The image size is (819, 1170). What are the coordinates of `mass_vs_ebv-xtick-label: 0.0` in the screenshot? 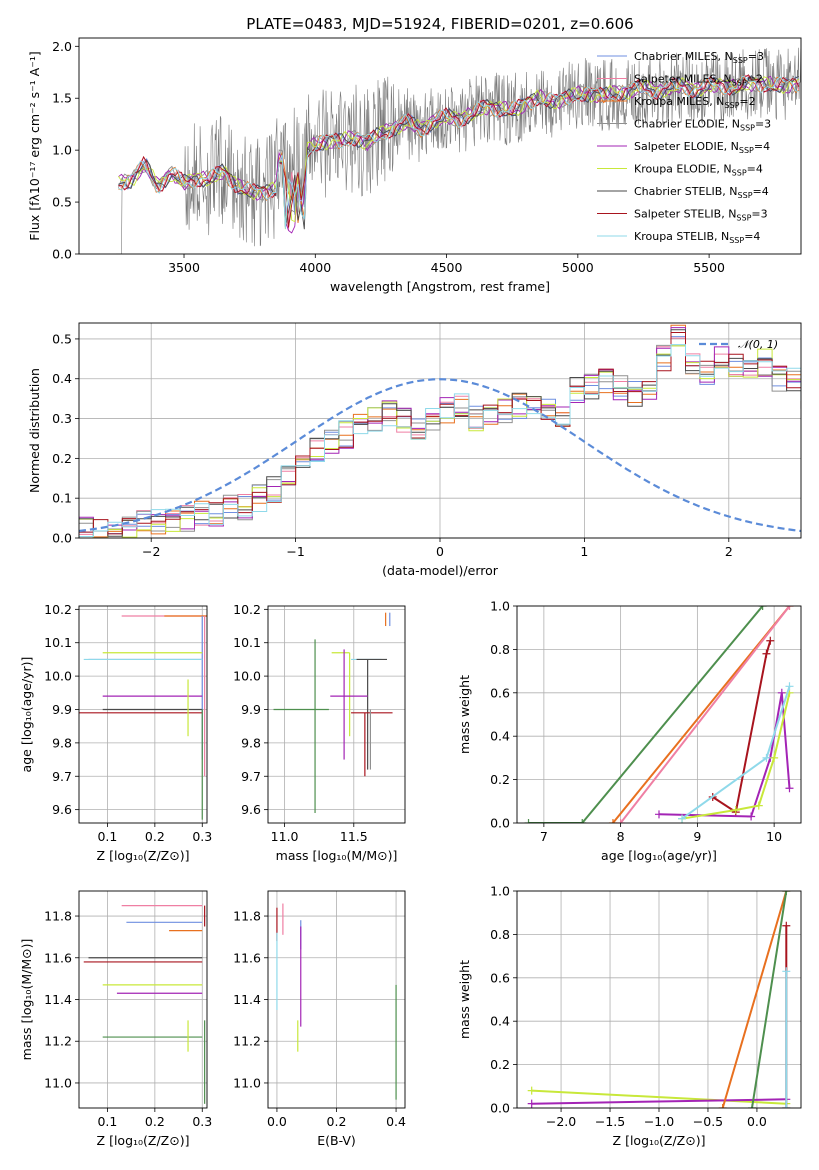 It's located at (277, 1121).